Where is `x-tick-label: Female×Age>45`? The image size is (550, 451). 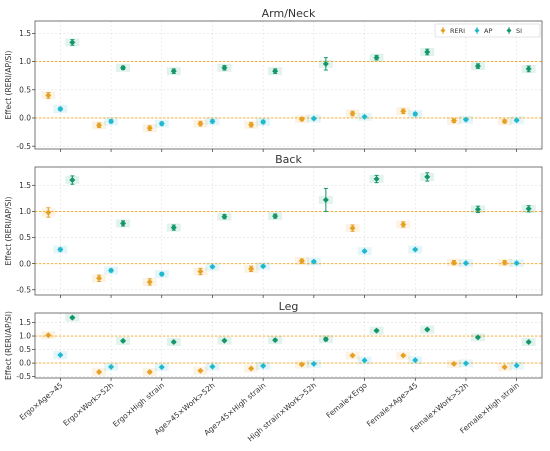
x-tick-label: Female×Age>45 is located at coordinates (392, 405).